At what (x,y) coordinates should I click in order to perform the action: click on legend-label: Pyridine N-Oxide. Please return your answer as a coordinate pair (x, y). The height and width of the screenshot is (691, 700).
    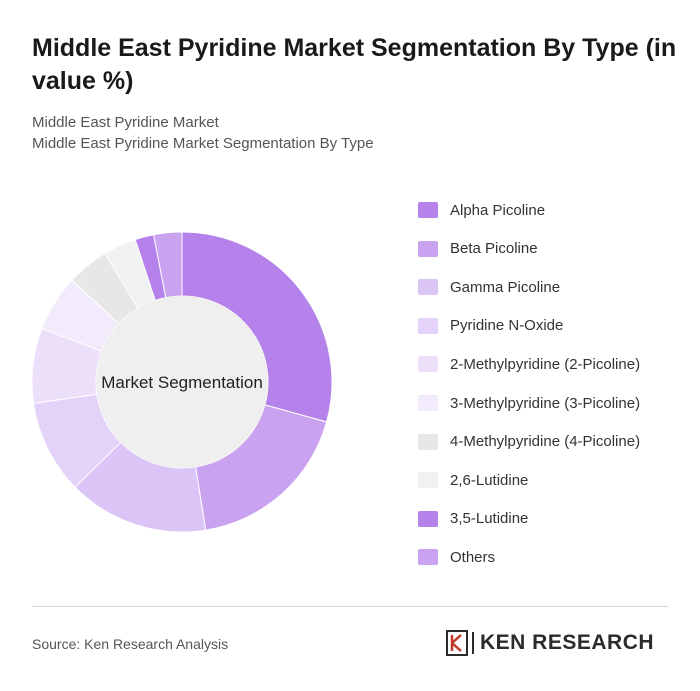
    Looking at the image, I should click on (507, 326).